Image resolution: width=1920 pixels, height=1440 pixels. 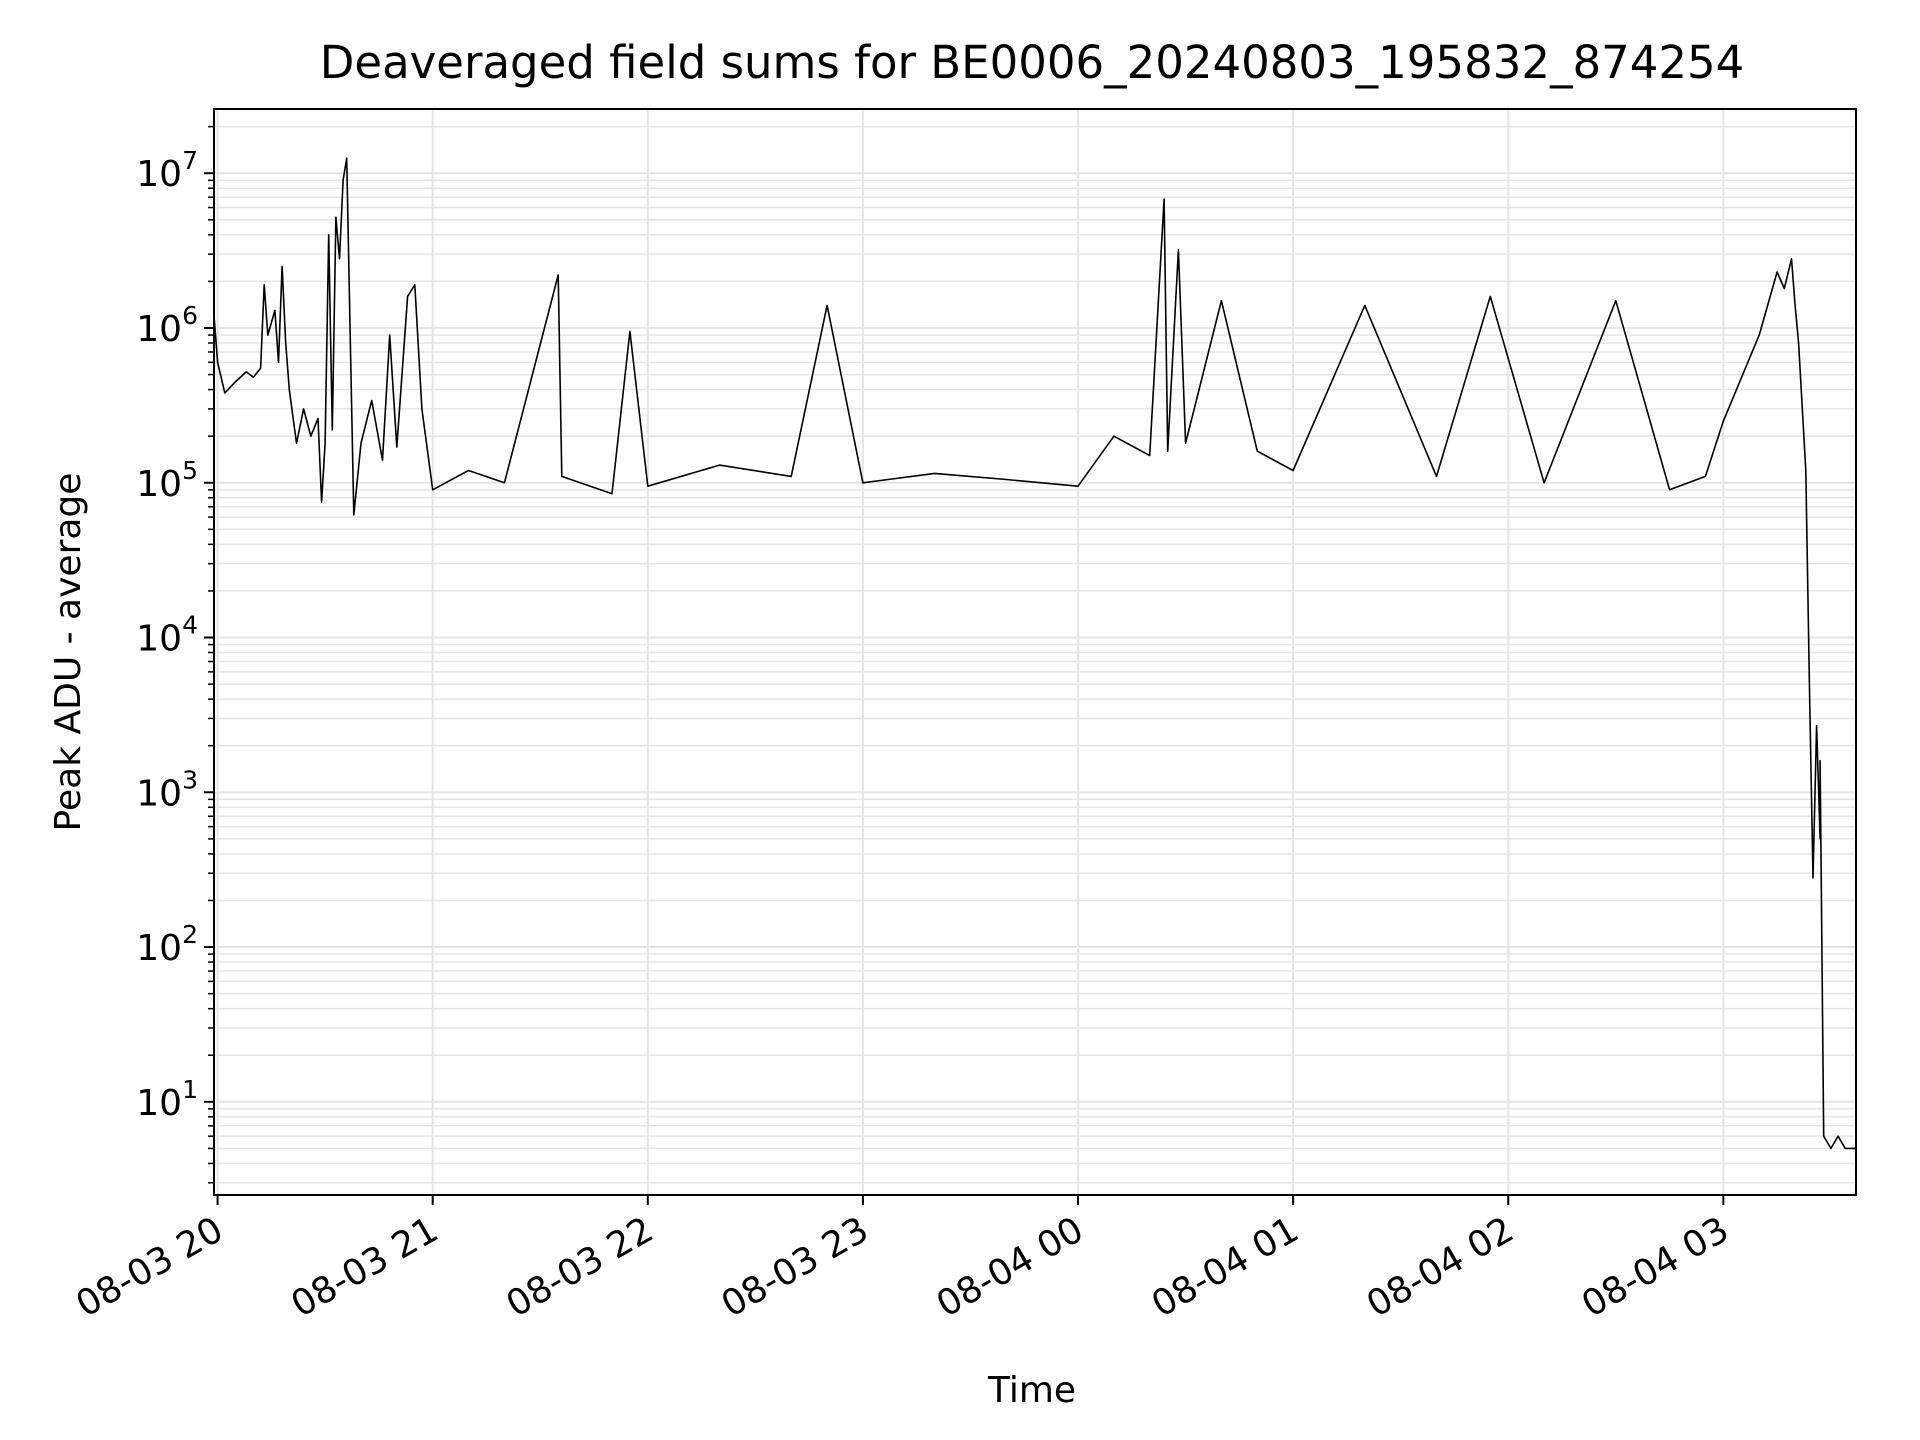 I want to click on y-tick-label: 10⁶, so click(x=167, y=325).